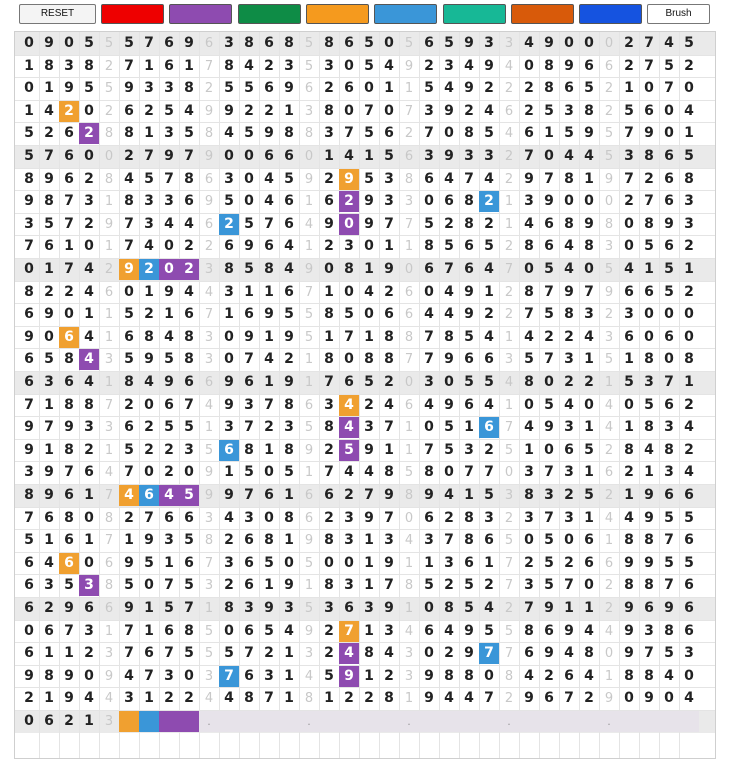  What do you see at coordinates (169, 721) in the screenshot?
I see `painted-block` at bounding box center [169, 721].